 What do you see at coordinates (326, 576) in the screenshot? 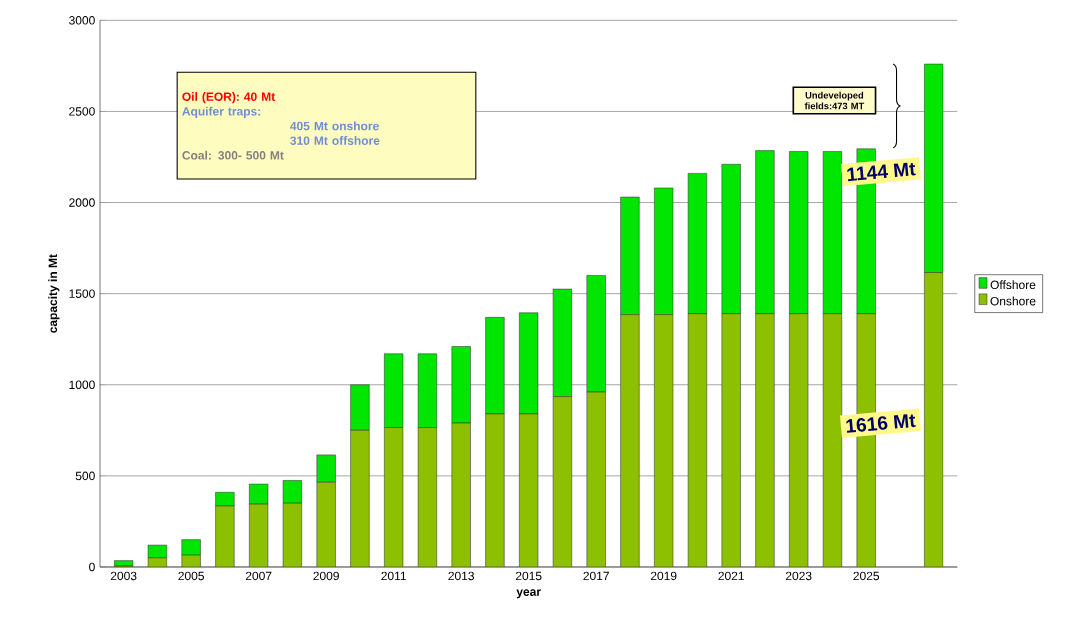
I see `x-tick-label: 2009` at bounding box center [326, 576].